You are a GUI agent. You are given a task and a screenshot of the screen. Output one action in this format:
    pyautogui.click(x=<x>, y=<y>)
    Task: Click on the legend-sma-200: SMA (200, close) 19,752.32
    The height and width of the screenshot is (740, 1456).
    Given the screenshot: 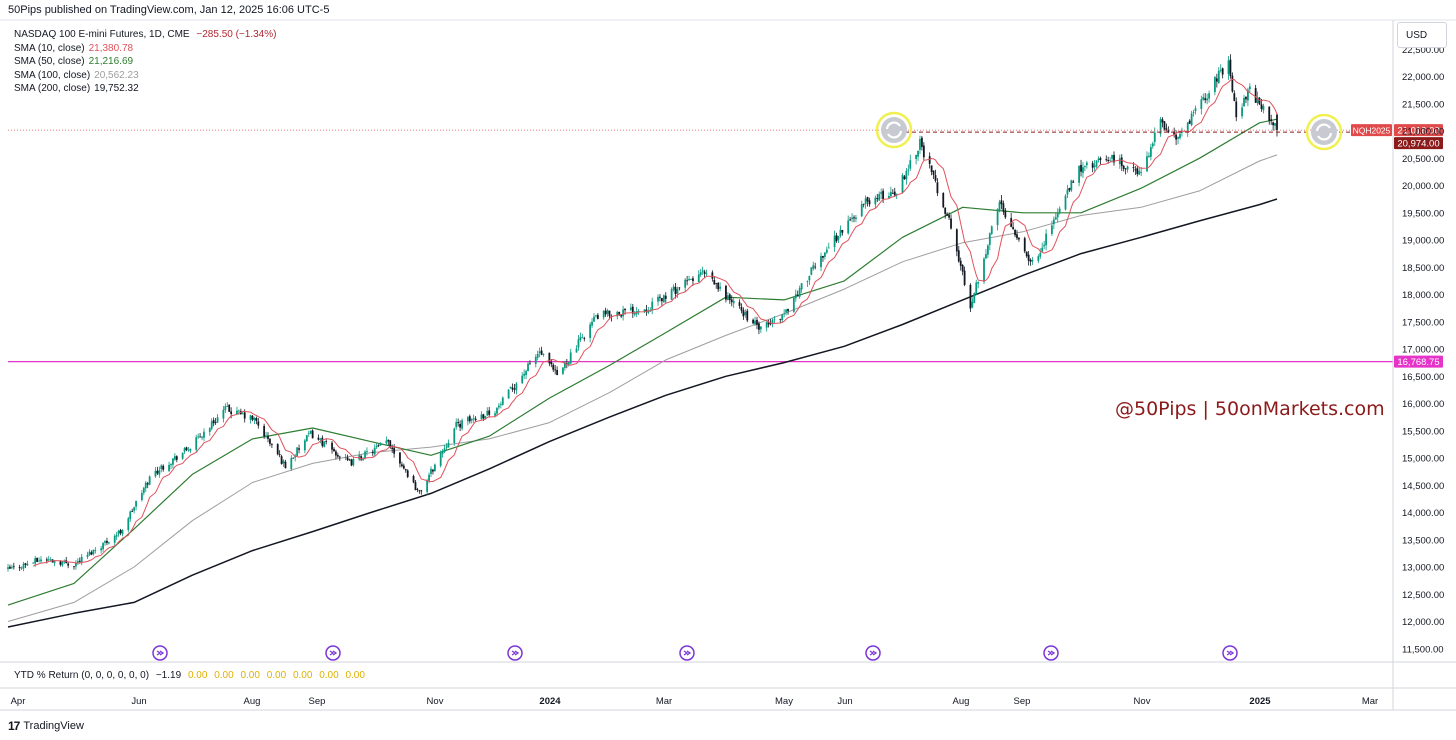 What is the action you would take?
    pyautogui.click(x=145, y=89)
    